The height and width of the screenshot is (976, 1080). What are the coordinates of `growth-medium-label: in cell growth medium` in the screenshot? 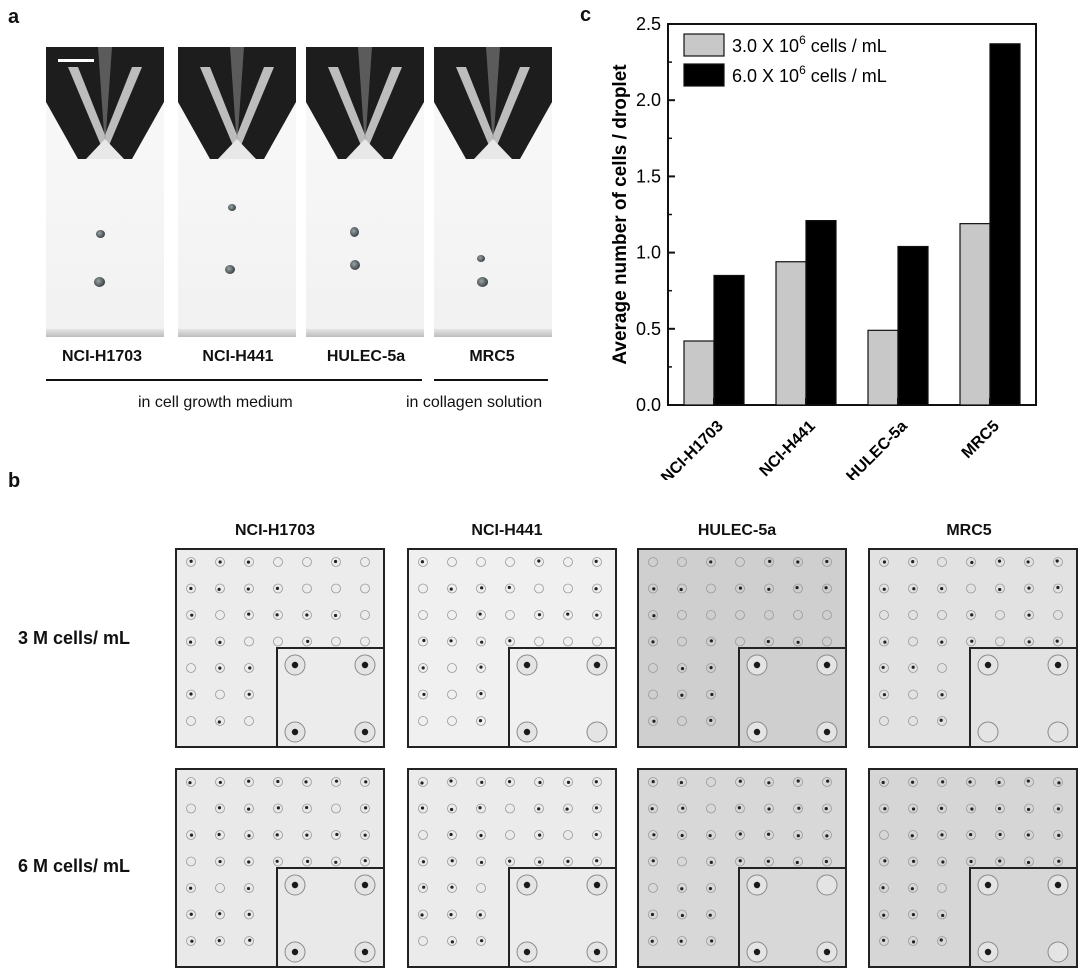 It's located at (215, 402).